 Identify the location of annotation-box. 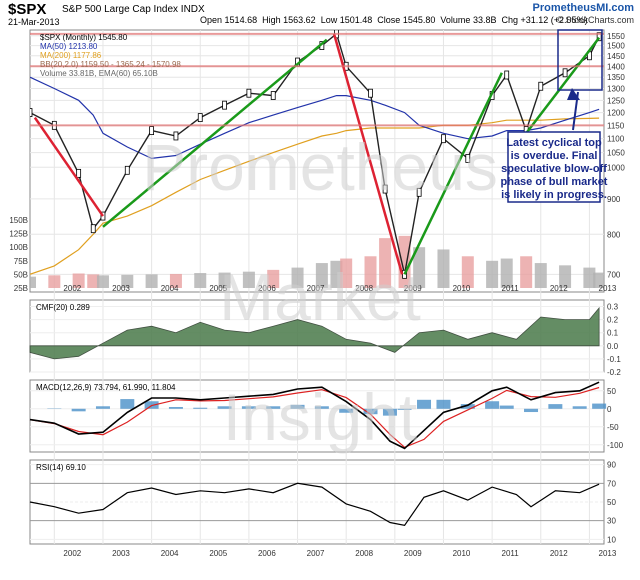
(554, 167).